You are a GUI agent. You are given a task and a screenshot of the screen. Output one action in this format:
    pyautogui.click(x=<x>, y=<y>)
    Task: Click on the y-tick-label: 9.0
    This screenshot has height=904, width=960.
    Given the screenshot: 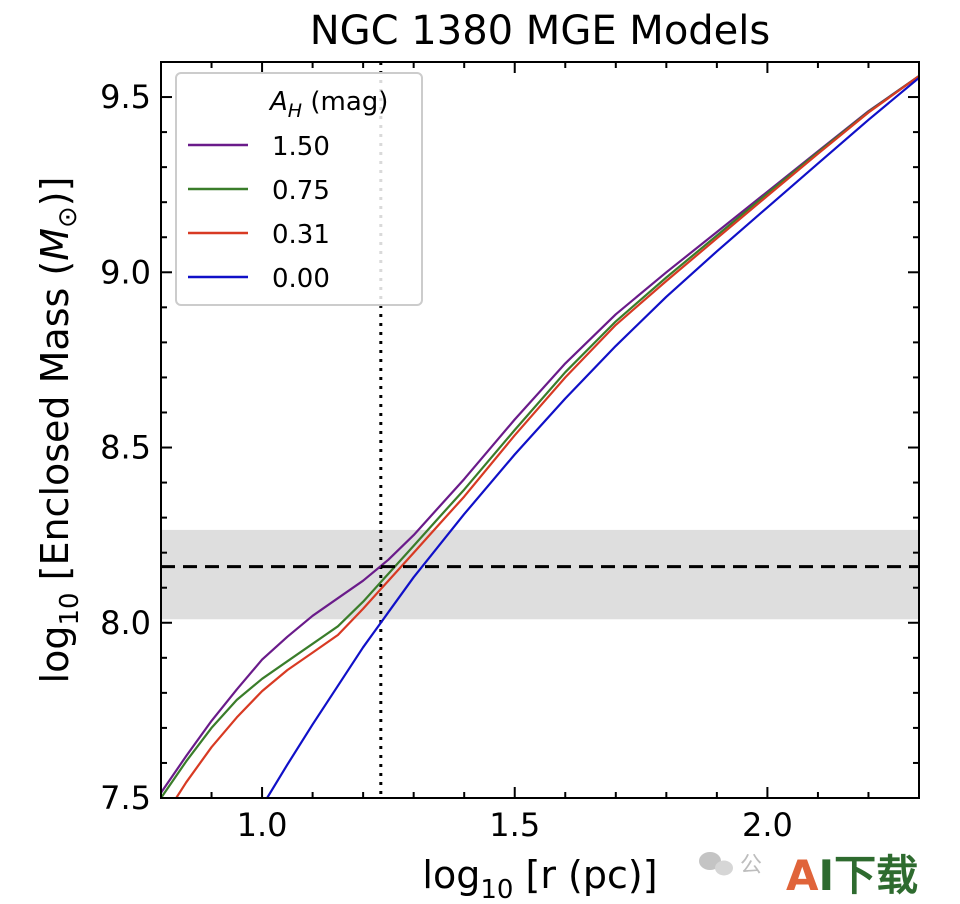 What is the action you would take?
    pyautogui.click(x=125, y=272)
    